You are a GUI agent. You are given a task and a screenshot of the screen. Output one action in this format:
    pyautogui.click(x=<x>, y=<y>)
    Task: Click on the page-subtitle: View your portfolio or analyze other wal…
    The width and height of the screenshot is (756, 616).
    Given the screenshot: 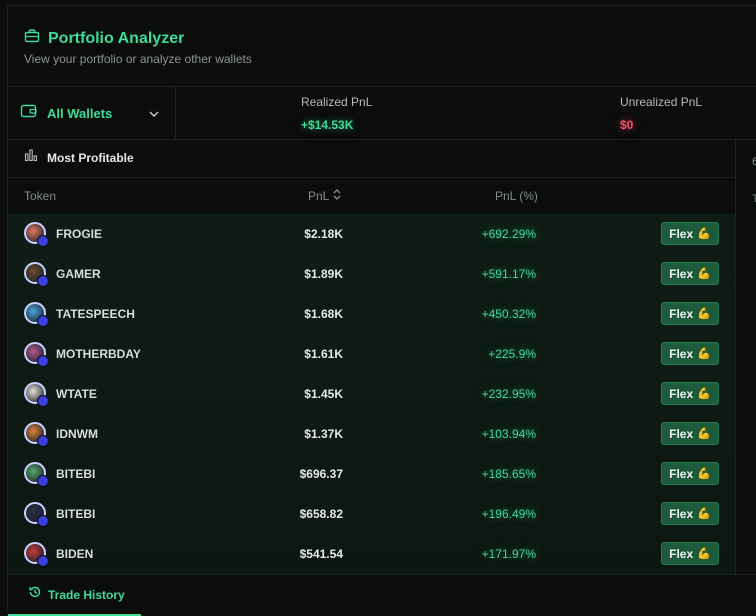 What is the action you would take?
    pyautogui.click(x=138, y=59)
    